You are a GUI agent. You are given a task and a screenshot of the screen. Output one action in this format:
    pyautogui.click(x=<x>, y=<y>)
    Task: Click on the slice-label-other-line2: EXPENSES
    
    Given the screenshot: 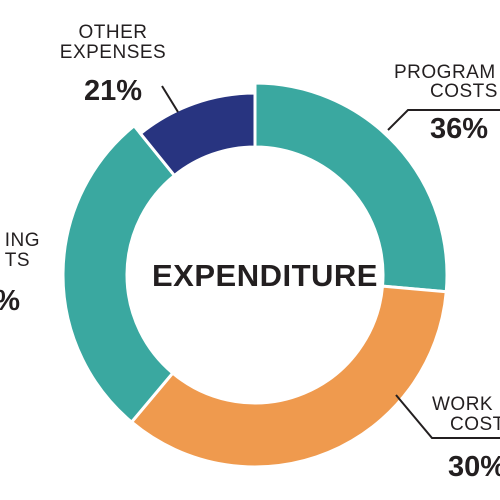 What is the action you would take?
    pyautogui.click(x=113, y=52)
    